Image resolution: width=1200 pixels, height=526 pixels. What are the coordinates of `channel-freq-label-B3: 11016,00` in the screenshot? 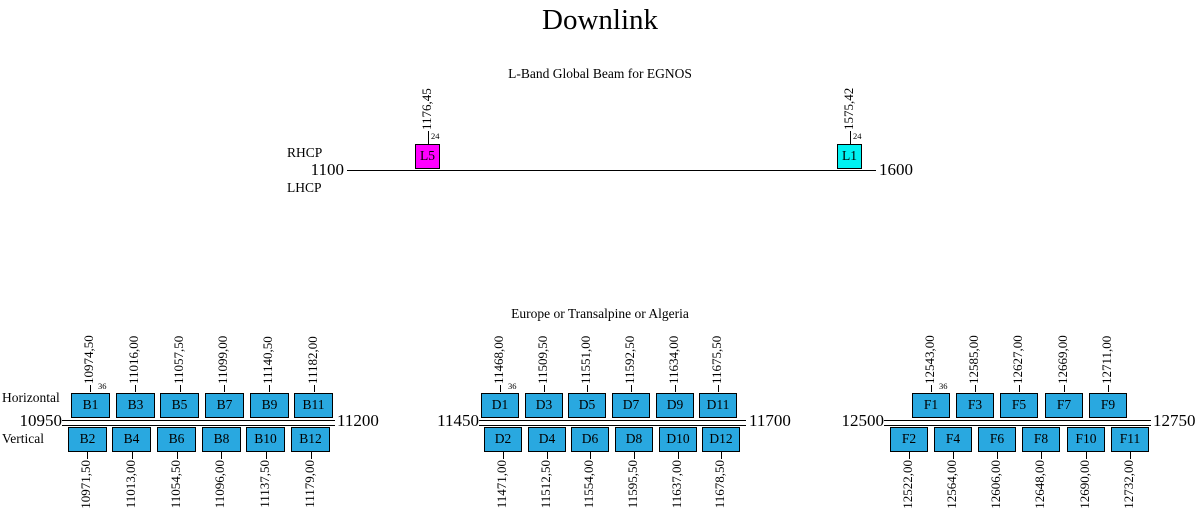 It's located at (133, 359).